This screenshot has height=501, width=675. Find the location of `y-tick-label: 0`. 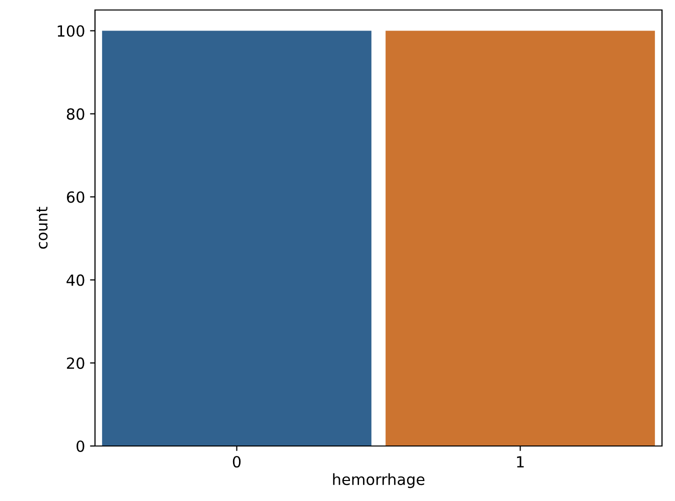

y-tick-label: 0 is located at coordinates (80, 446).